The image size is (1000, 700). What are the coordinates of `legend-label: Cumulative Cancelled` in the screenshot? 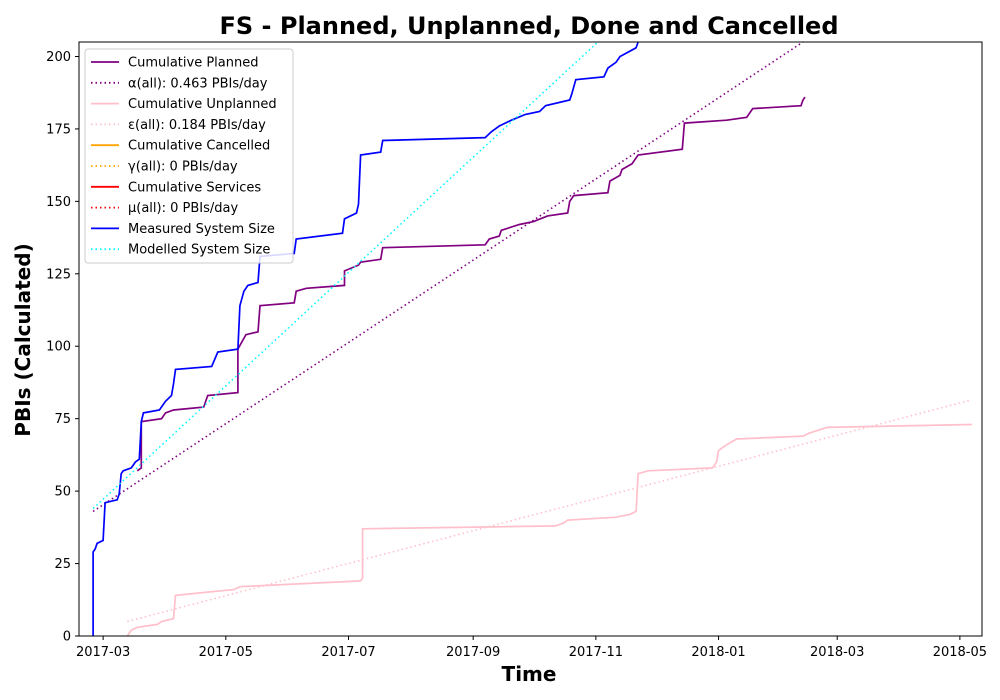 It's located at (199, 146).